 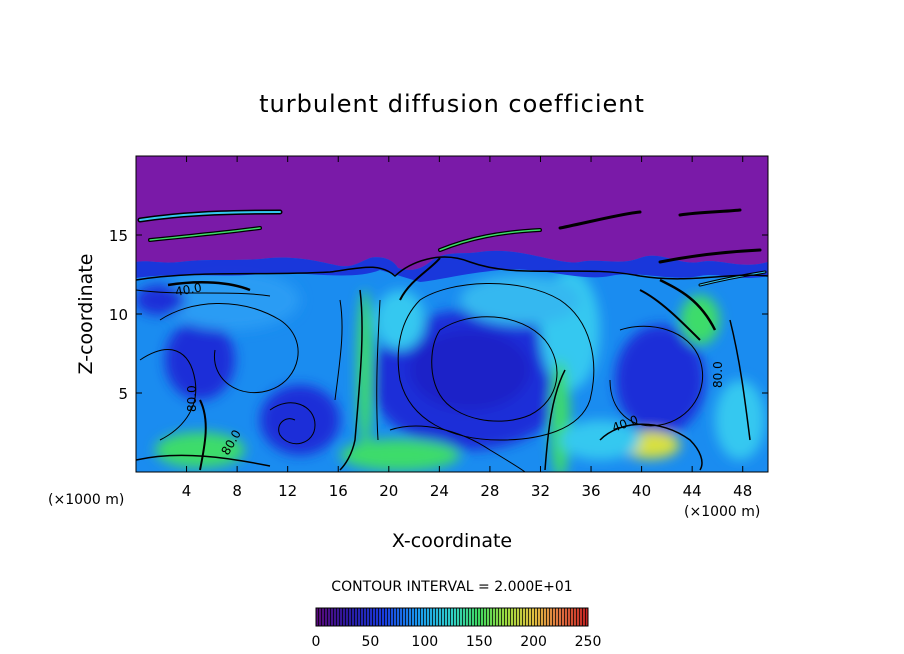 What do you see at coordinates (457, 642) in the screenshot?
I see `colorbar-ticks: 0 50 100 150 200 250` at bounding box center [457, 642].